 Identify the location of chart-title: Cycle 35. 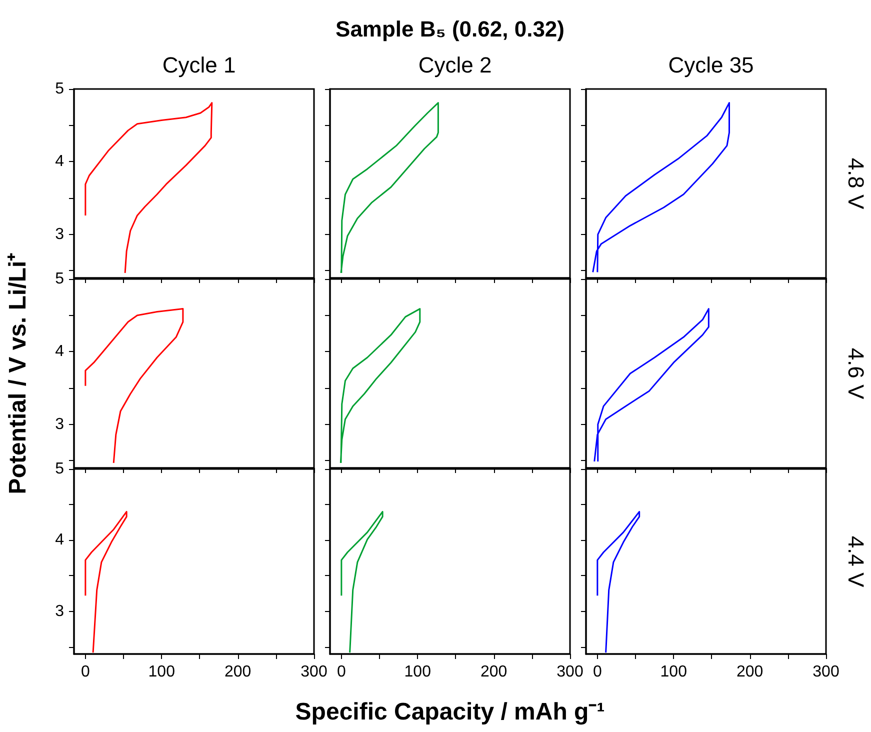
(711, 65).